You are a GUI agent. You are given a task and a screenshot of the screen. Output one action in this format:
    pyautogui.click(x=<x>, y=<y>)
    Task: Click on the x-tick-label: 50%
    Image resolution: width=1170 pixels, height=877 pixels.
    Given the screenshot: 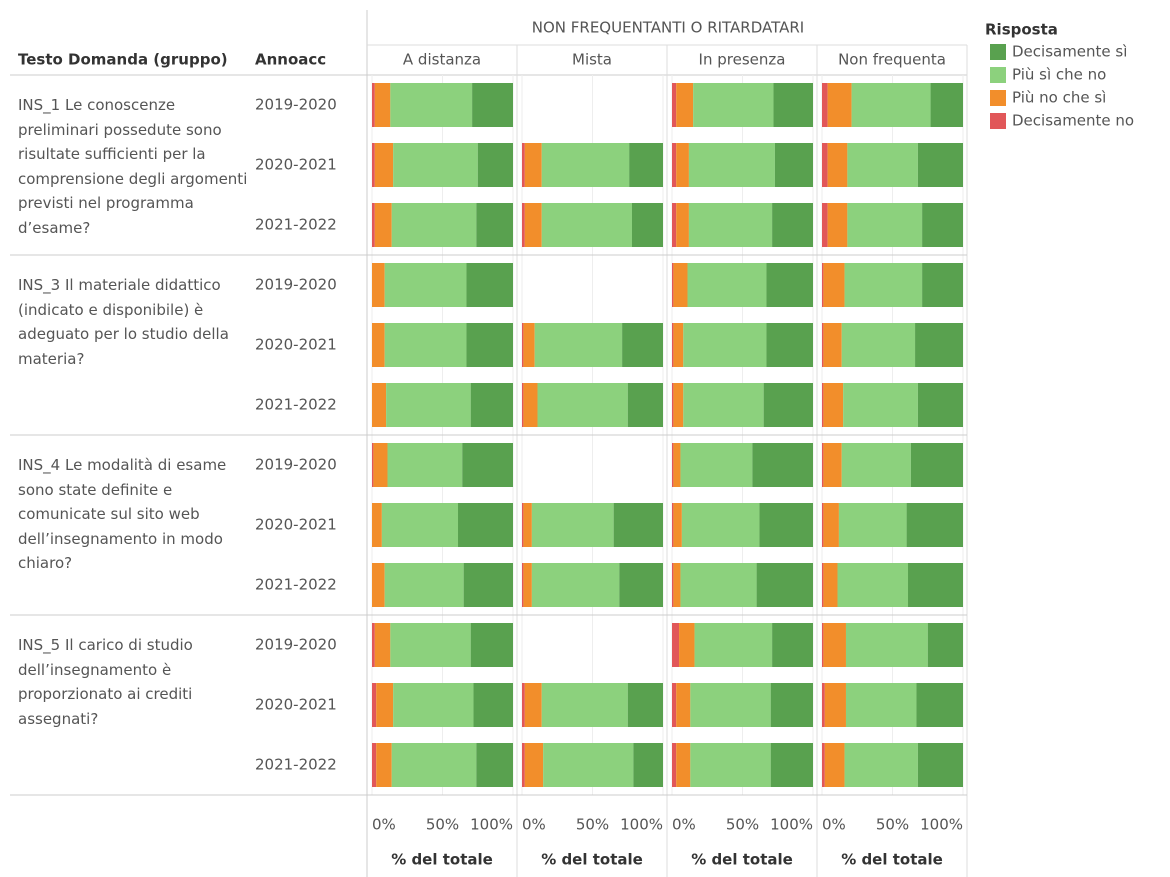 What is the action you would take?
    pyautogui.click(x=742, y=825)
    